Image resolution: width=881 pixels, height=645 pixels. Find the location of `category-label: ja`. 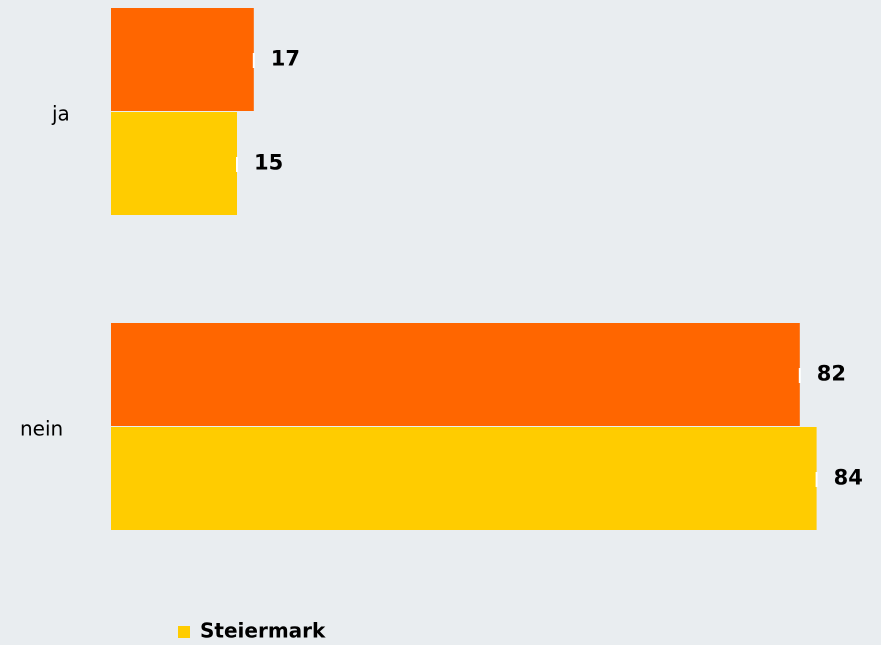

category-label: ja is located at coordinates (60, 114).